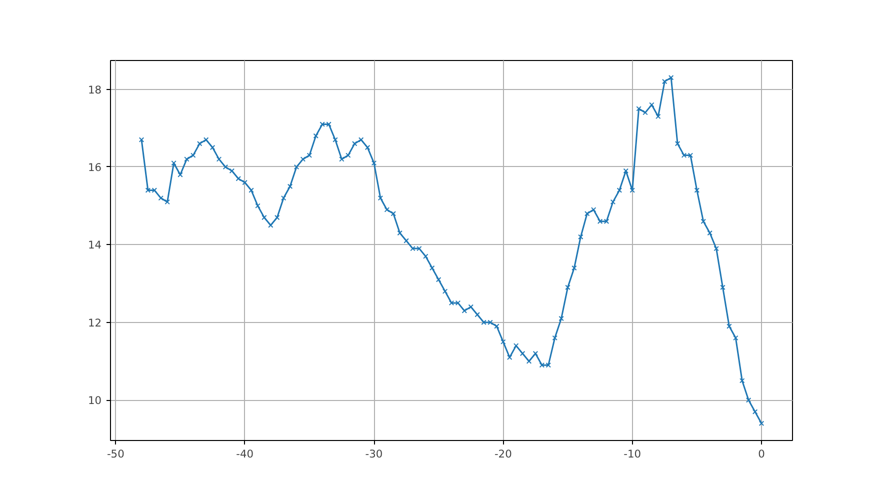 The height and width of the screenshot is (495, 880). Describe the element at coordinates (95, 167) in the screenshot. I see `y-tick-label: 16` at that location.